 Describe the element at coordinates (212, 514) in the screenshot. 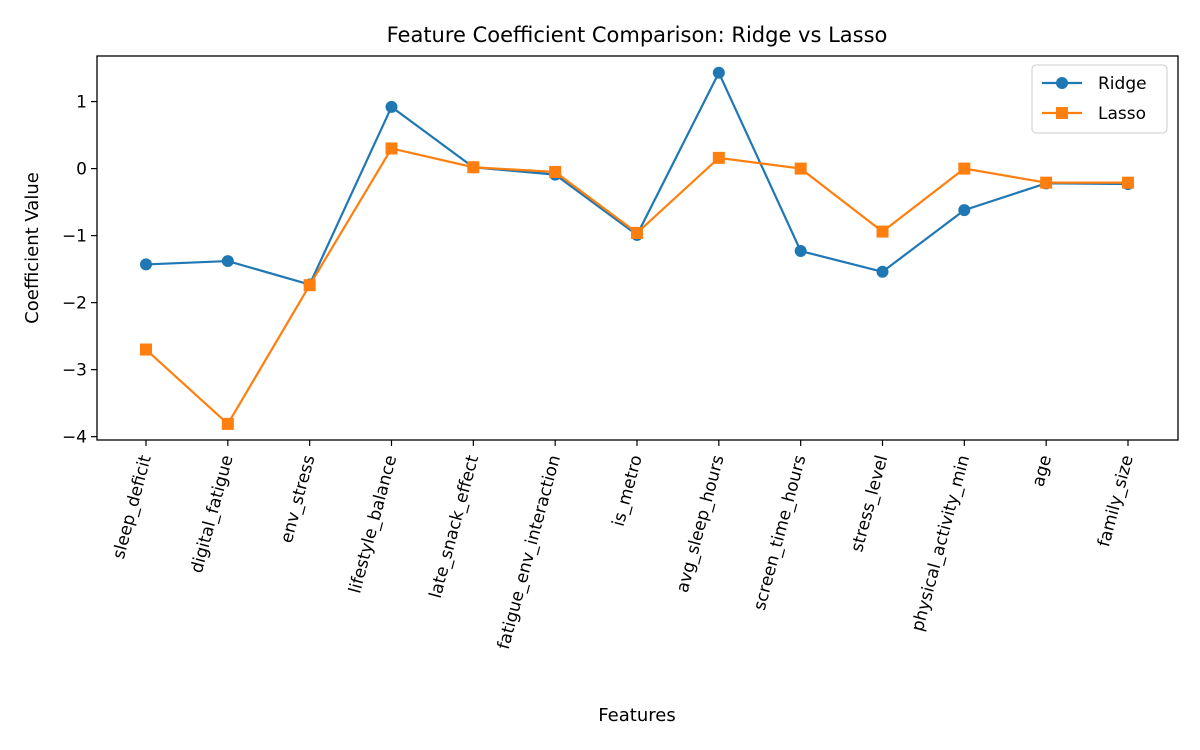

I see `x-tick-label: digital_fatigue` at that location.